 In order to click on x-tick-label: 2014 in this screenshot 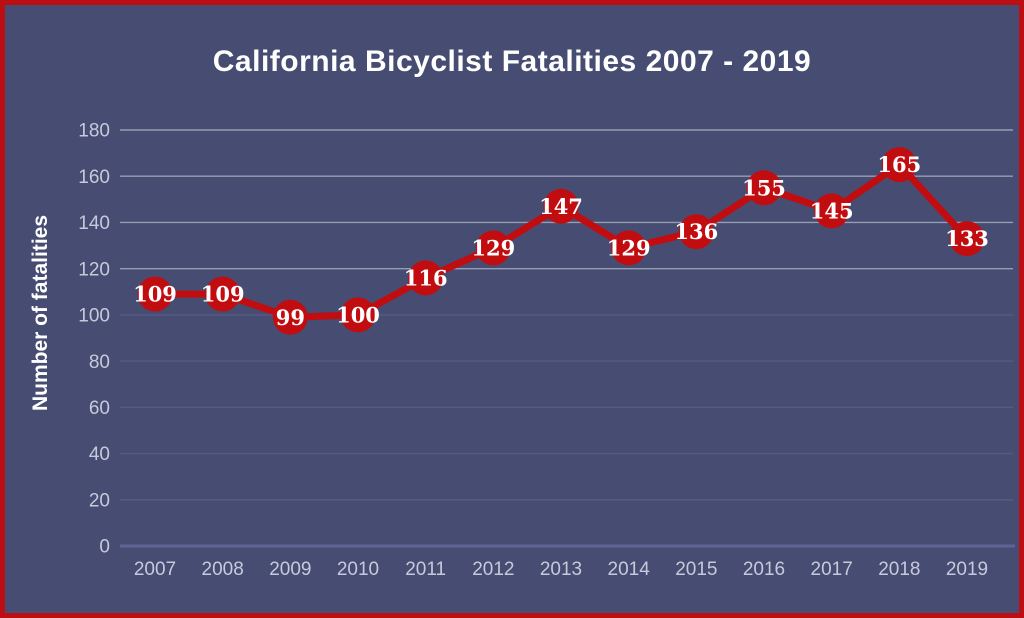, I will do `click(629, 569)`.